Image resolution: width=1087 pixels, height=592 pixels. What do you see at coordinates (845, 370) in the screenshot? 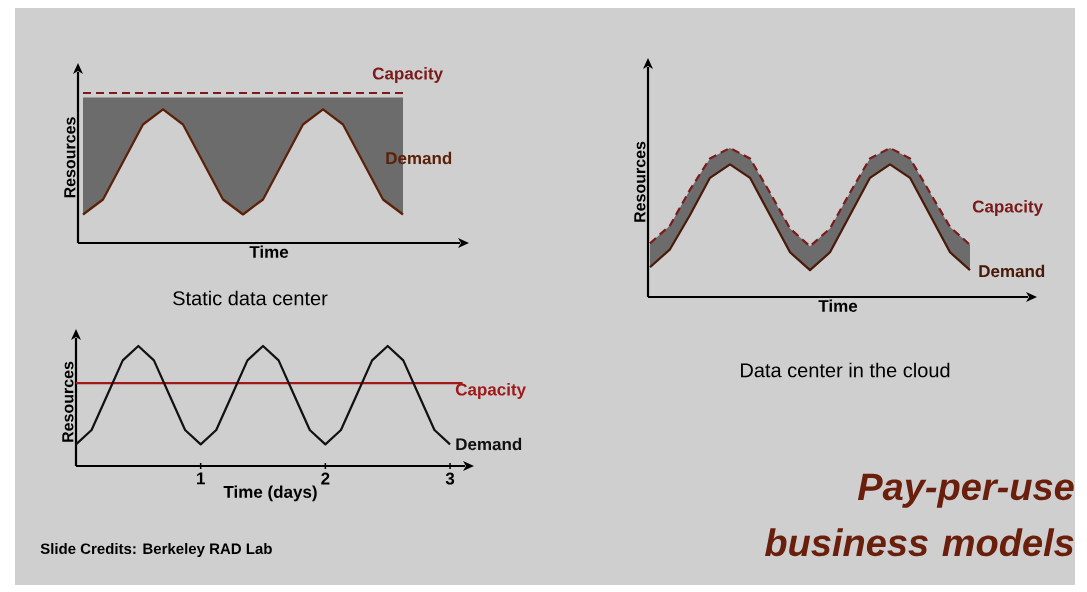
I see `text: Data center in the cloud` at bounding box center [845, 370].